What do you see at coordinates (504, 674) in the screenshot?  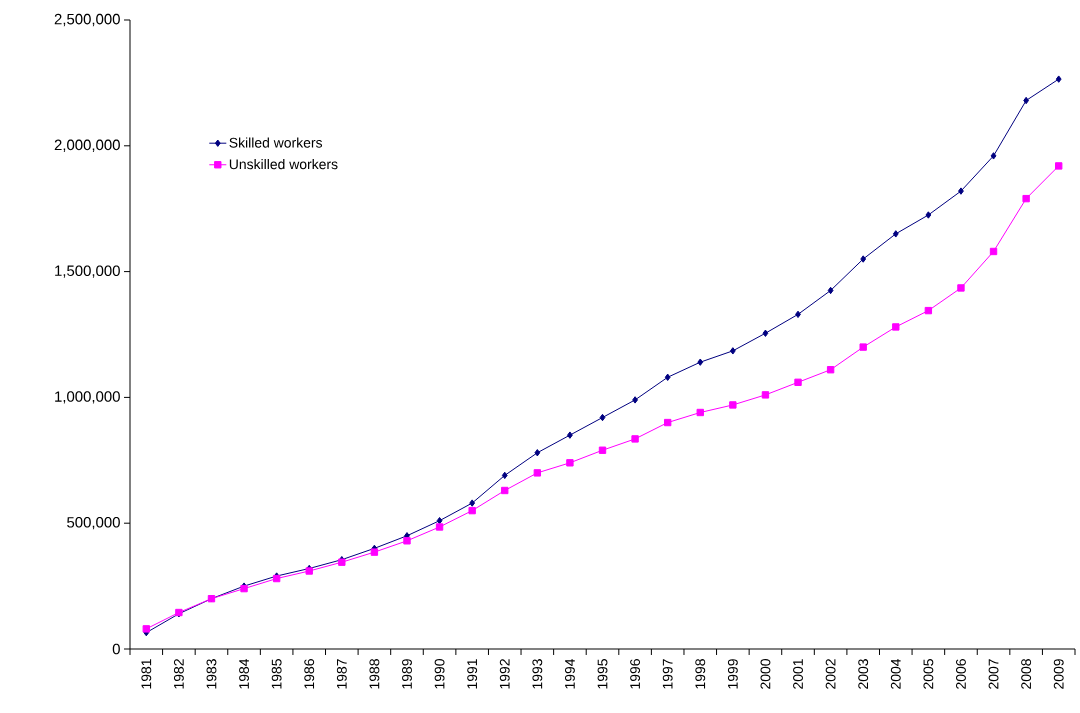 I see `x-tick-label: 1992` at bounding box center [504, 674].